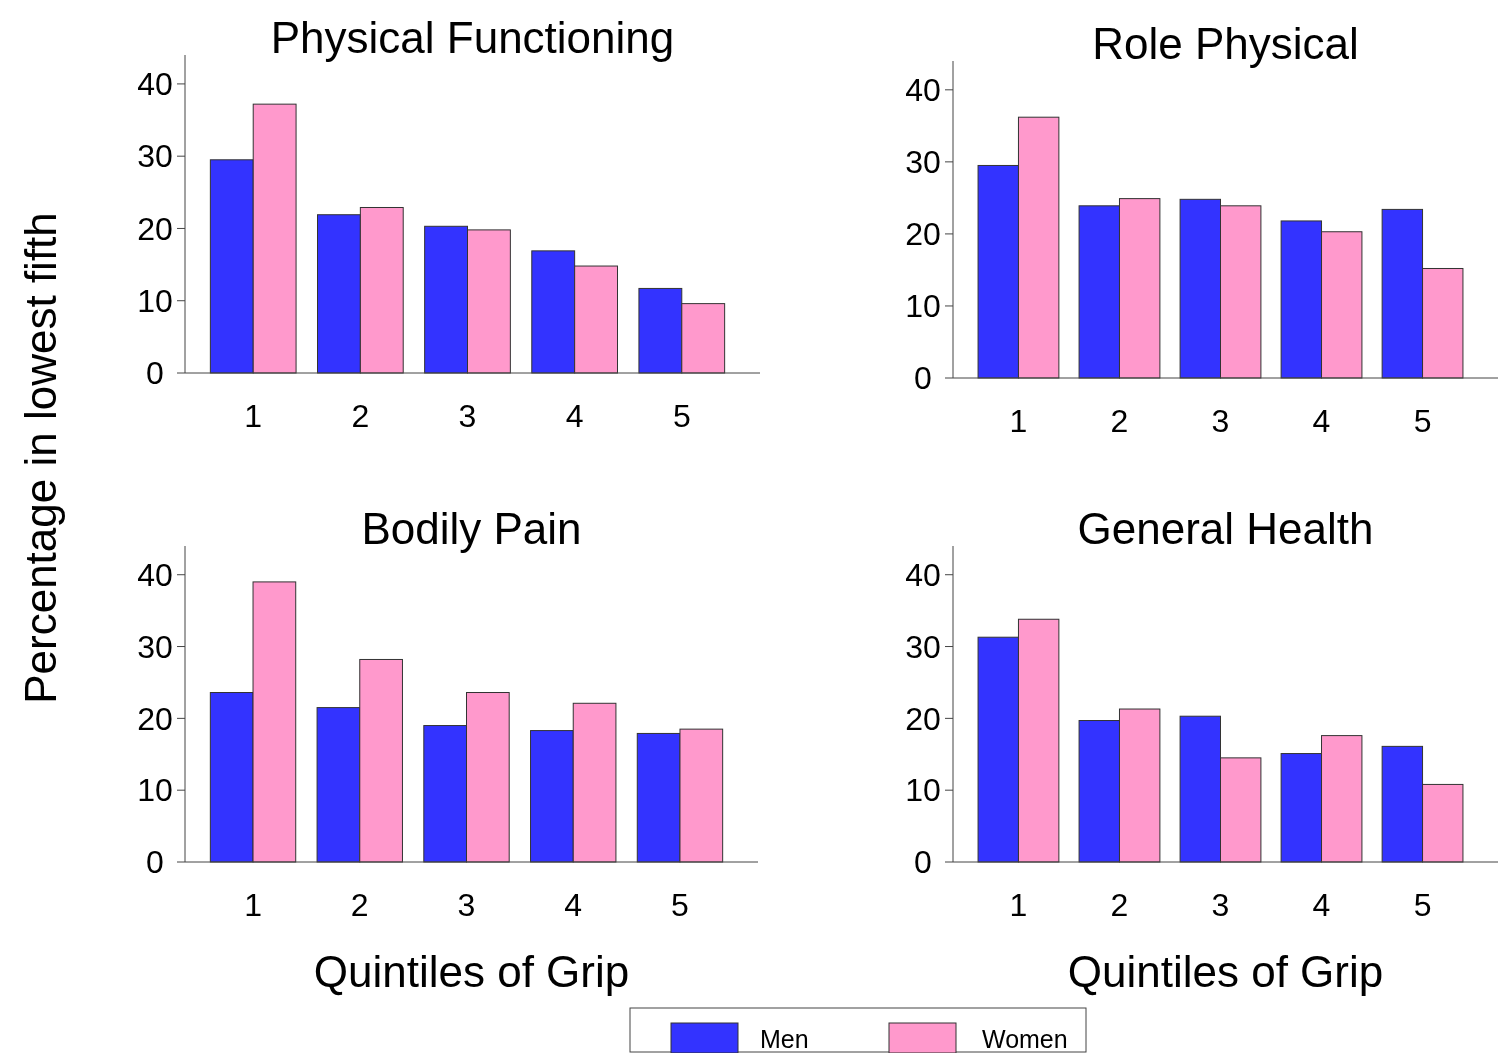 The width and height of the screenshot is (1509, 1058). What do you see at coordinates (784, 1039) in the screenshot?
I see `legend-label: Men` at bounding box center [784, 1039].